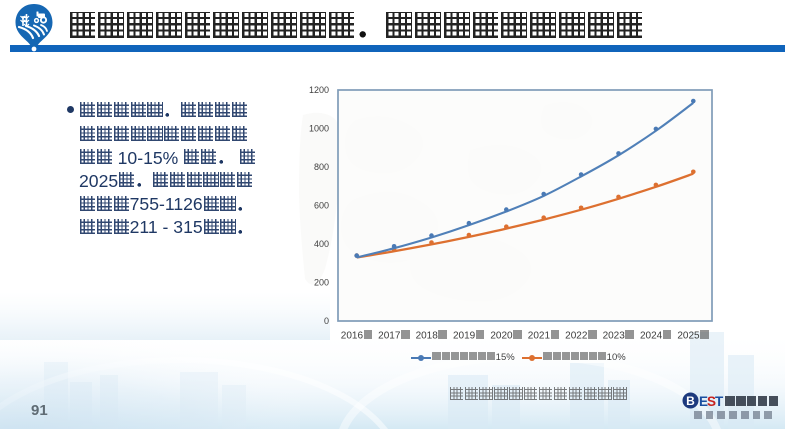 This screenshot has height=429, width=785. Describe the element at coordinates (321, 244) in the screenshot. I see `svg-text: 400` at that location.